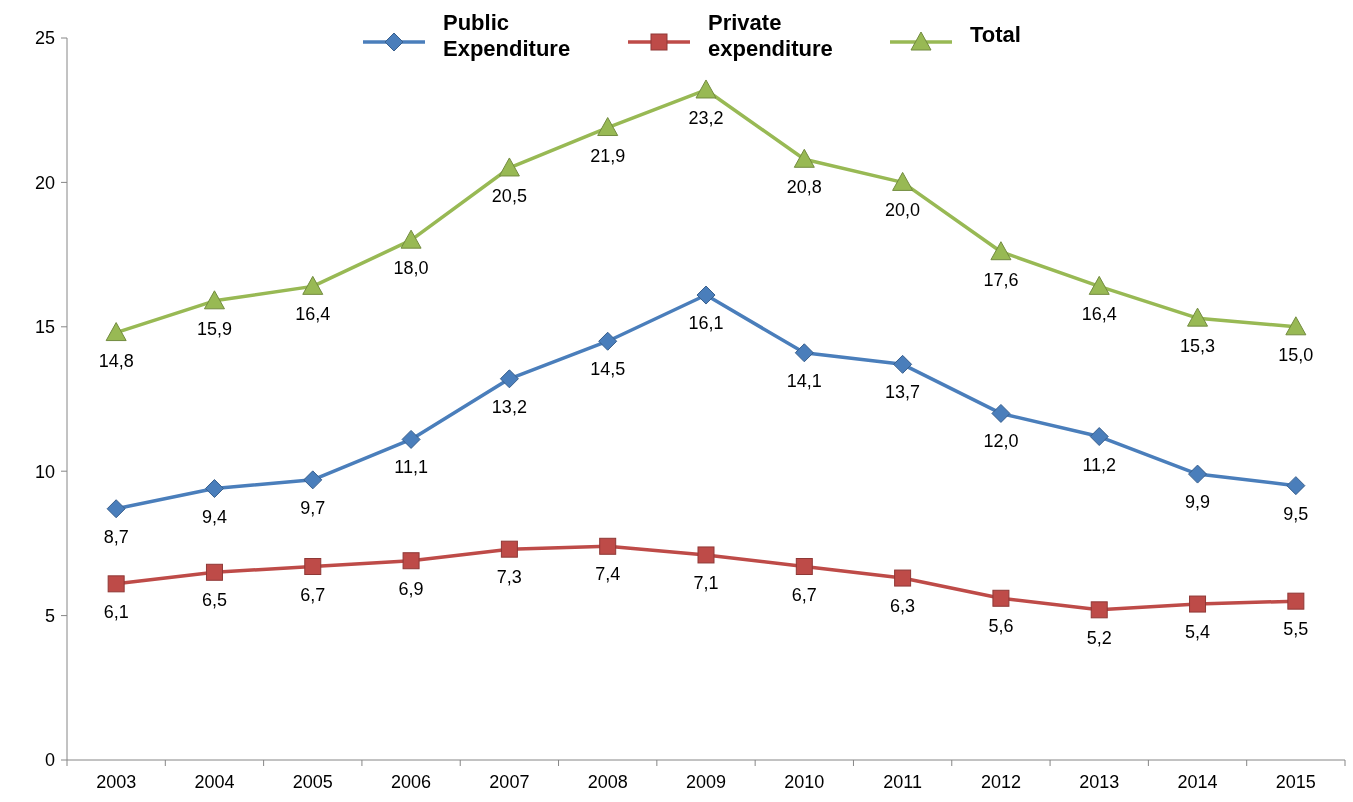 The height and width of the screenshot is (802, 1353). Describe the element at coordinates (1099, 464) in the screenshot. I see `data-label: 11,2` at that location.